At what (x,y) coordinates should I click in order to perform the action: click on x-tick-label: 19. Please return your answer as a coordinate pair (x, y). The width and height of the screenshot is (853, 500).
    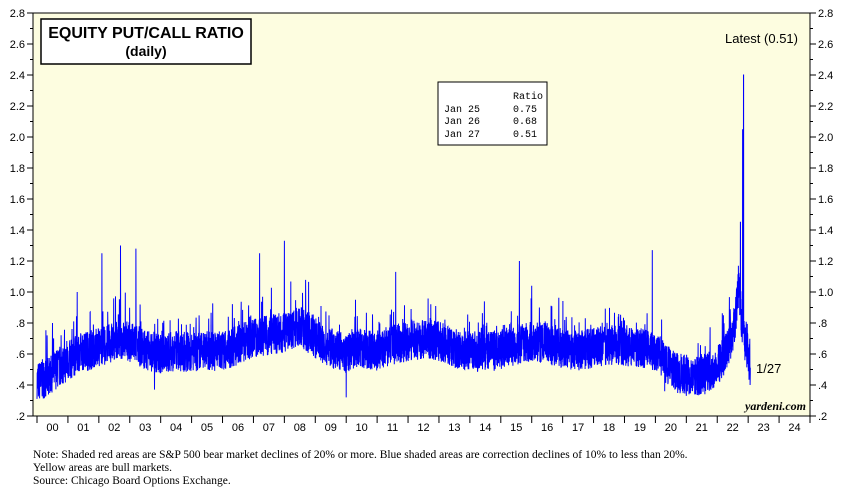
    Looking at the image, I should click on (640, 428).